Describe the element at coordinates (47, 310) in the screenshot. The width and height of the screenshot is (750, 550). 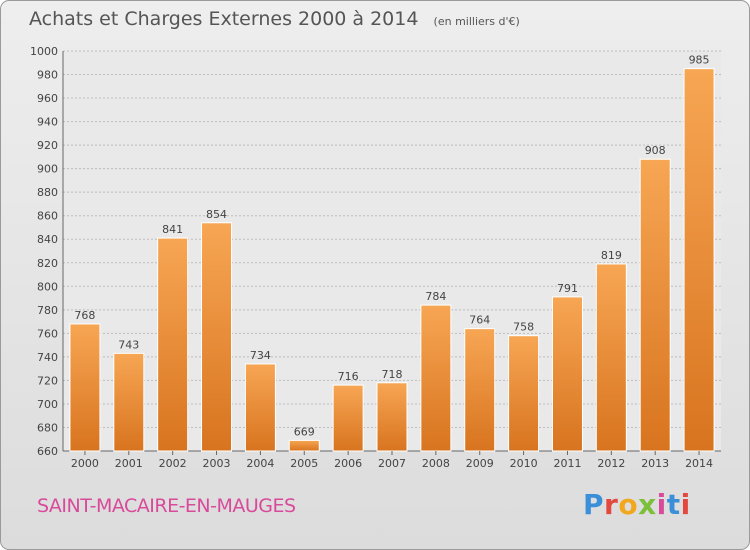
I see `y-tick-label: 780` at that location.